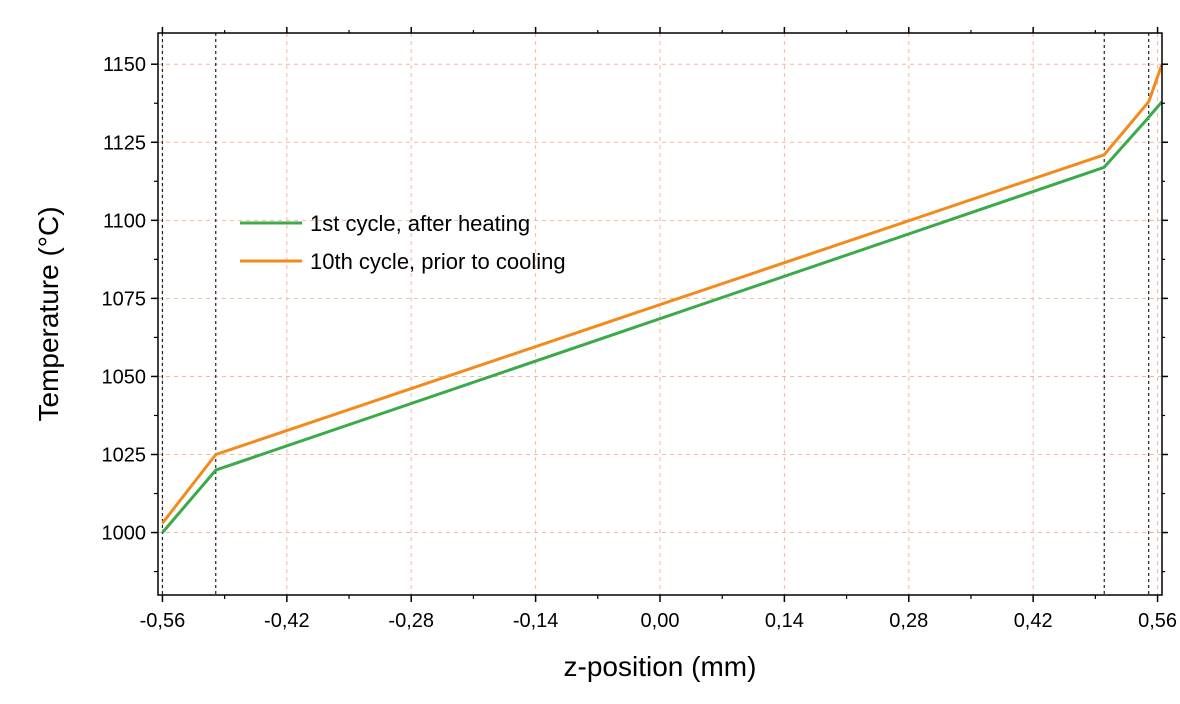  I want to click on x-tick-label: -0,42, so click(287, 621).